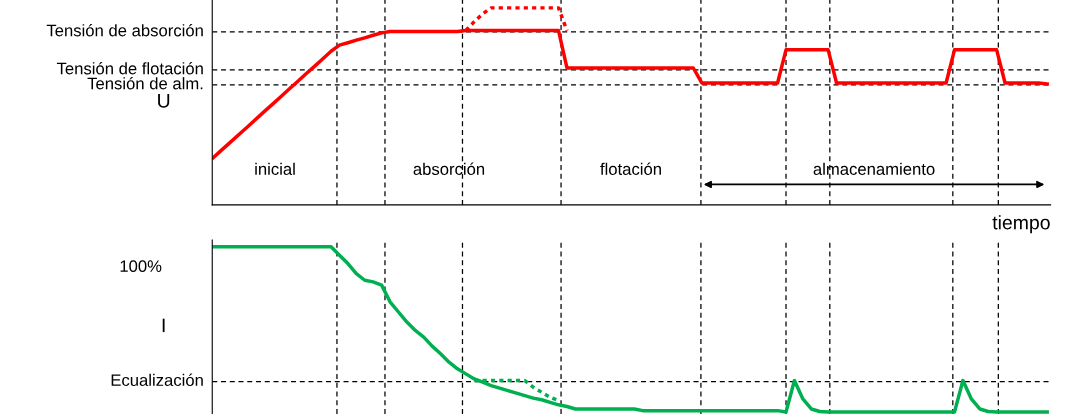  Describe the element at coordinates (141, 266) in the screenshot. I see `text: 100%` at that location.